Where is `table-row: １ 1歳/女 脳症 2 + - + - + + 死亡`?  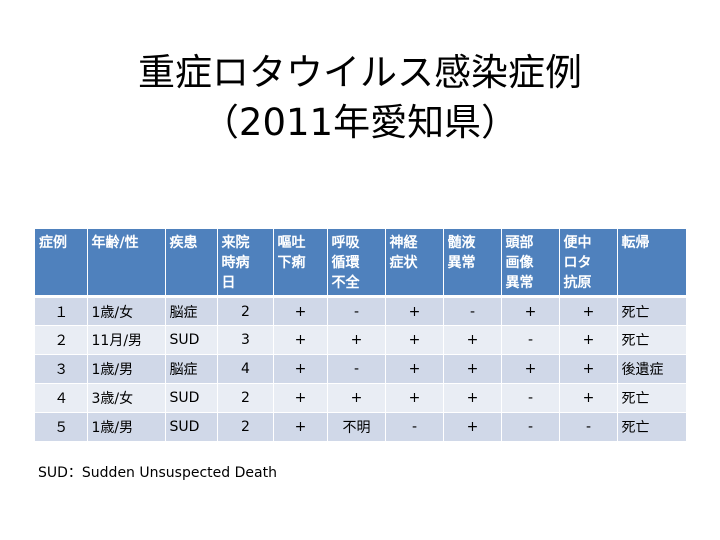 table-row: １ 1歳/女 脳症 2 + - + - + + 死亡 is located at coordinates (361, 311).